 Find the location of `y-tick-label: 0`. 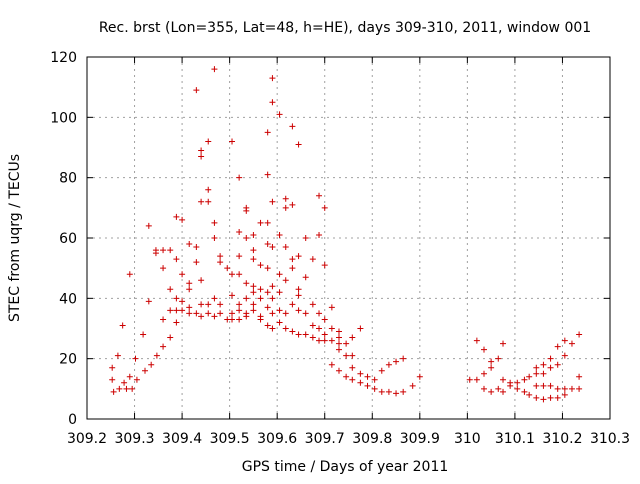

y-tick-label: 0 is located at coordinates (72, 420).